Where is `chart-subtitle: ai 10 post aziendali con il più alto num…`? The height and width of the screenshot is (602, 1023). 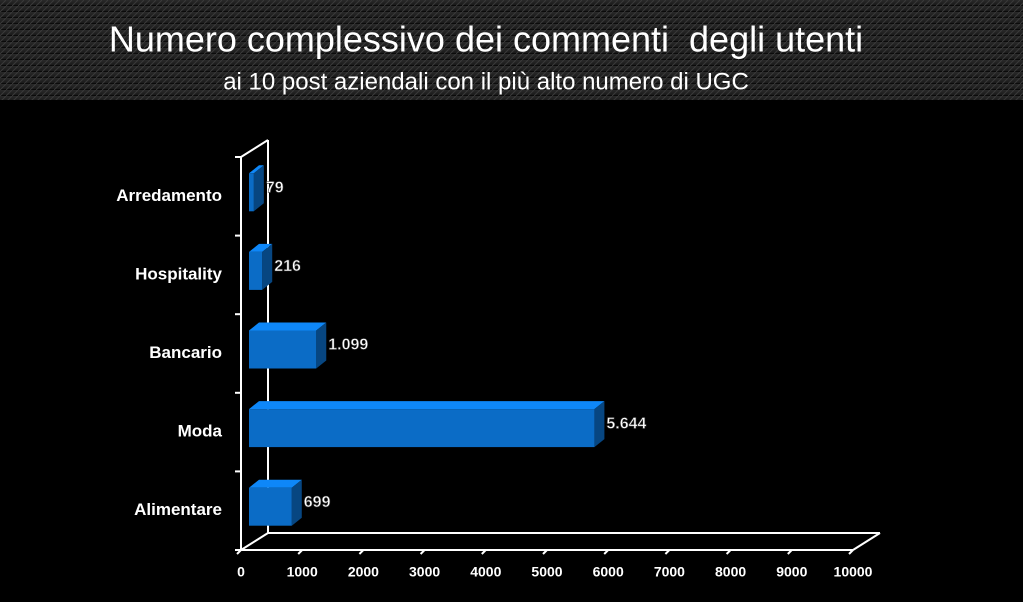
chart-subtitle: ai 10 post aziendali con il più alto num… is located at coordinates (486, 81).